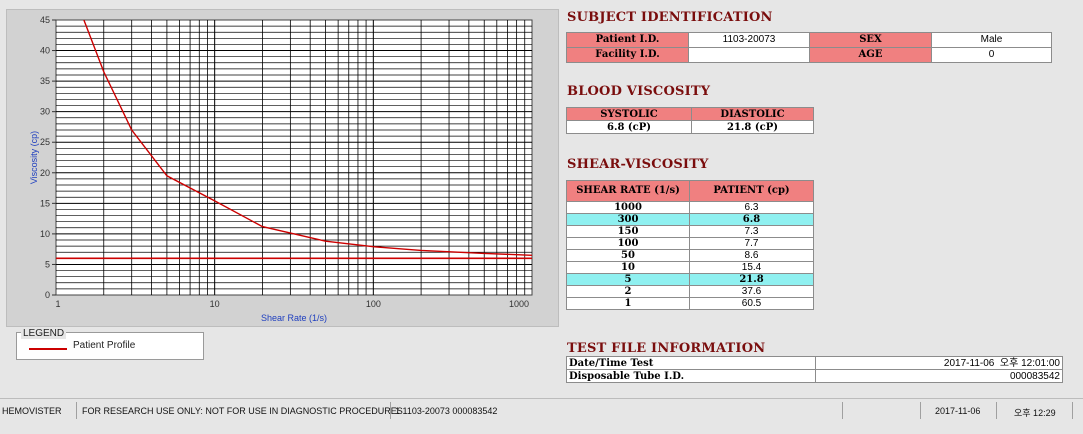  What do you see at coordinates (670, 17) in the screenshot?
I see `subject-section-title: SUBJECT IDENTIFICATION` at bounding box center [670, 17].